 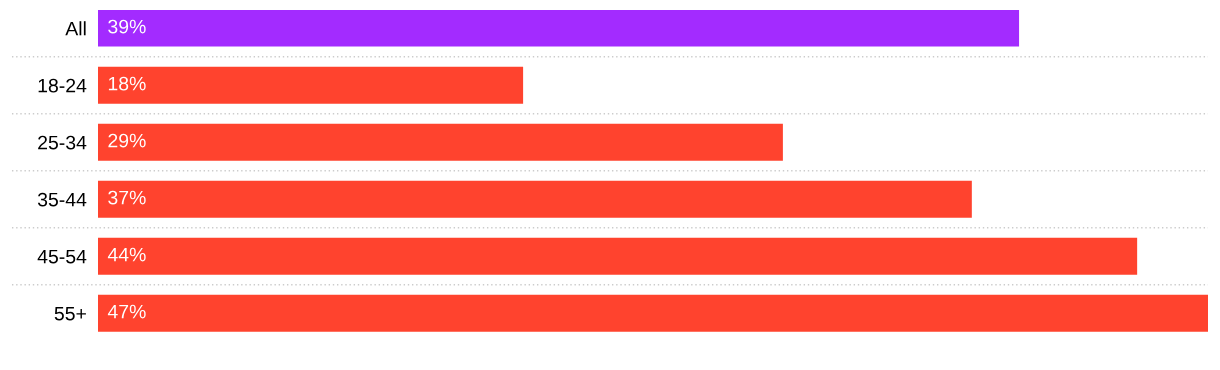 I want to click on y-tick-label: 18-24, so click(x=62, y=85).